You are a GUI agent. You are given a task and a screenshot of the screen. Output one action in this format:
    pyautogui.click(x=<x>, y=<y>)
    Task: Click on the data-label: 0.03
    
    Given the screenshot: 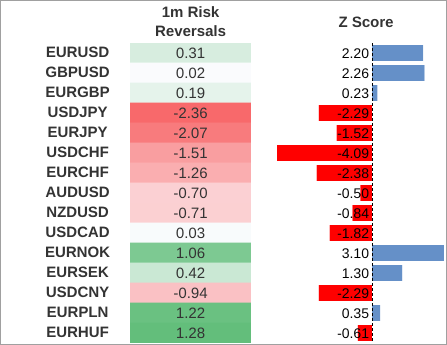 What is the action you would take?
    pyautogui.click(x=191, y=233)
    